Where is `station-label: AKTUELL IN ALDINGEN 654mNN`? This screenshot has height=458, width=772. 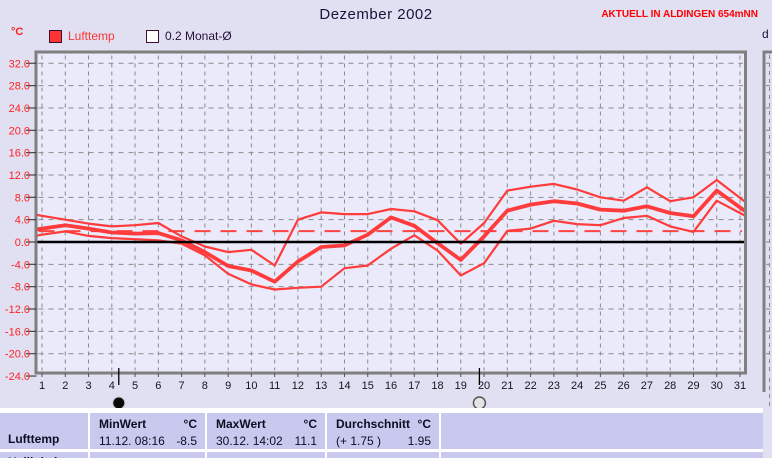
station-label: AKTUELL IN ALDINGEN 654mNN is located at coordinates (679, 14).